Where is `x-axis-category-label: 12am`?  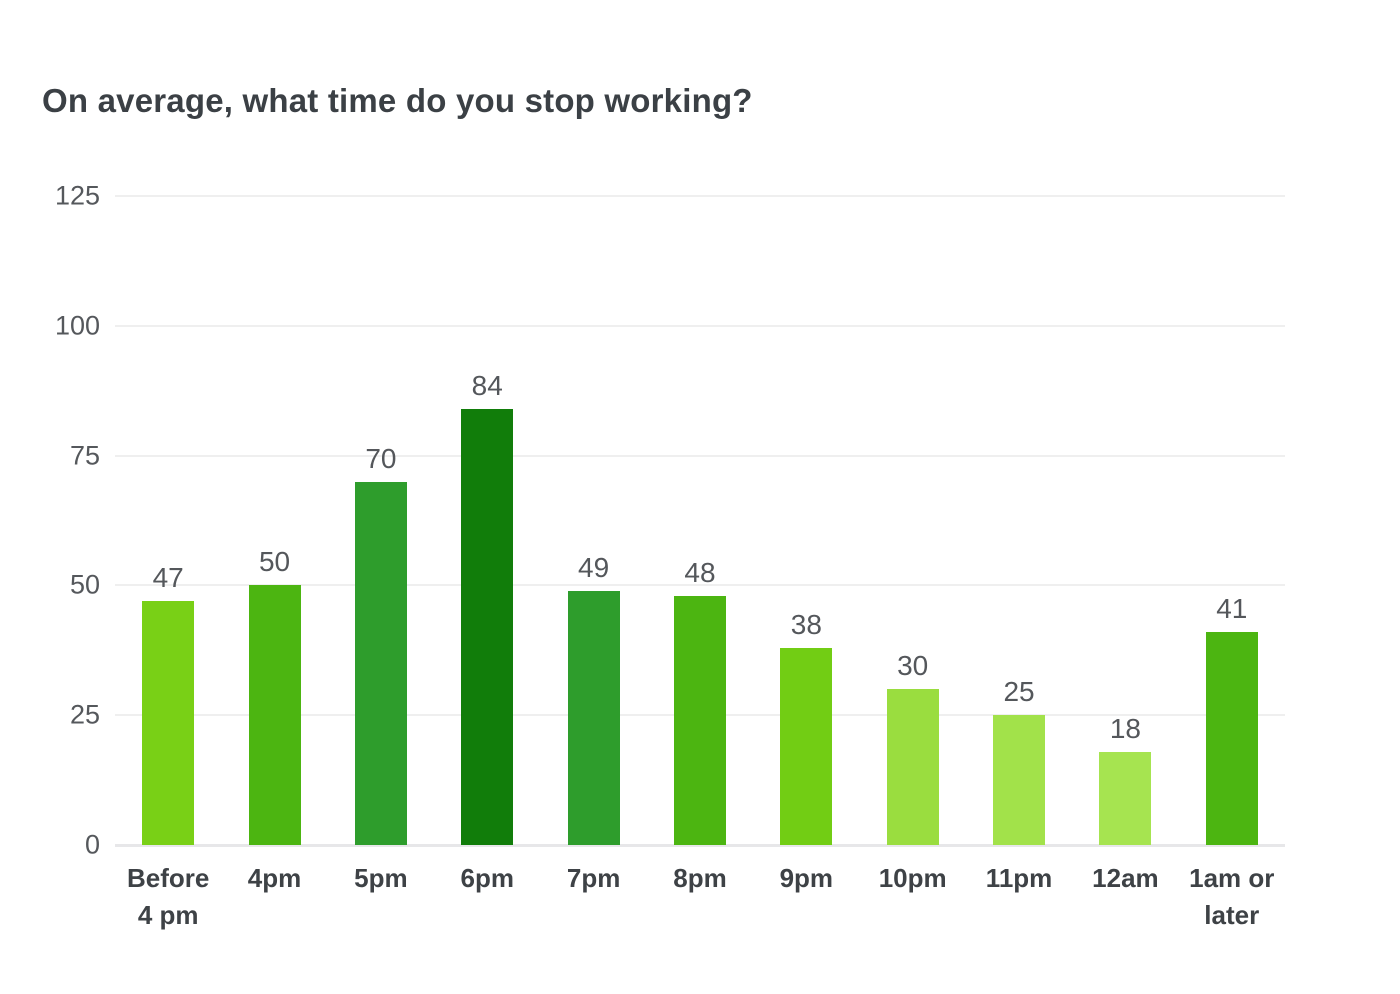 x-axis-category-label: 12am is located at coordinates (1125, 878).